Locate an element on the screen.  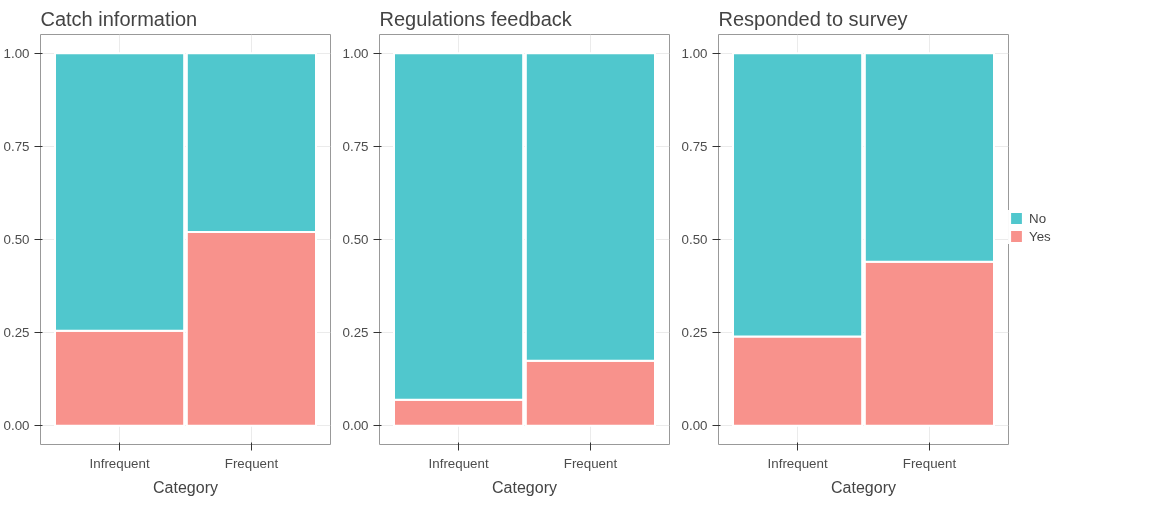
chart-title: Responded to survey is located at coordinates (813, 18).